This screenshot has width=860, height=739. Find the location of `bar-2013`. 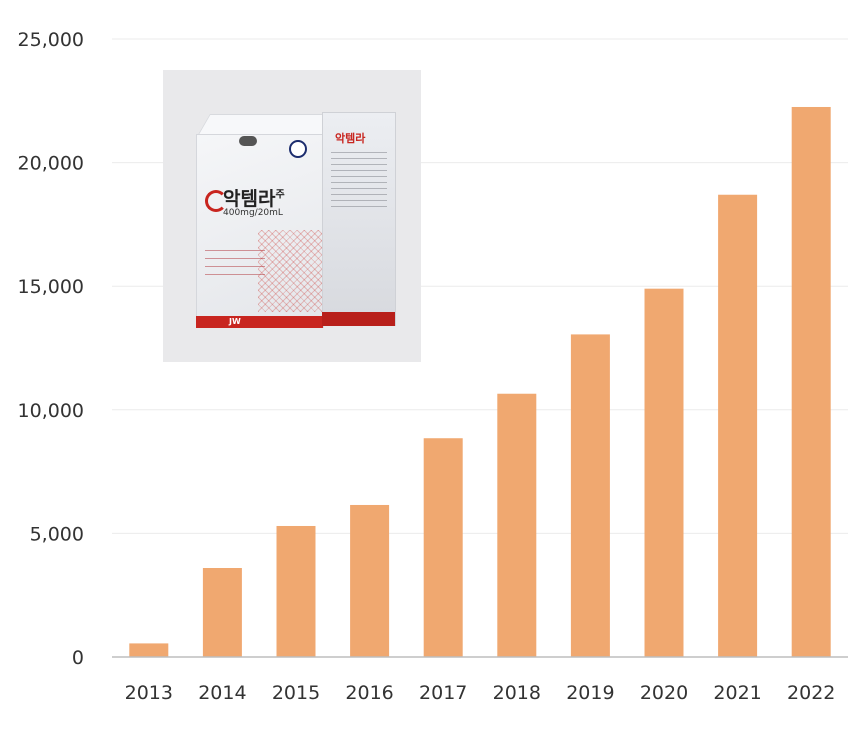

bar-2013 is located at coordinates (149, 650).